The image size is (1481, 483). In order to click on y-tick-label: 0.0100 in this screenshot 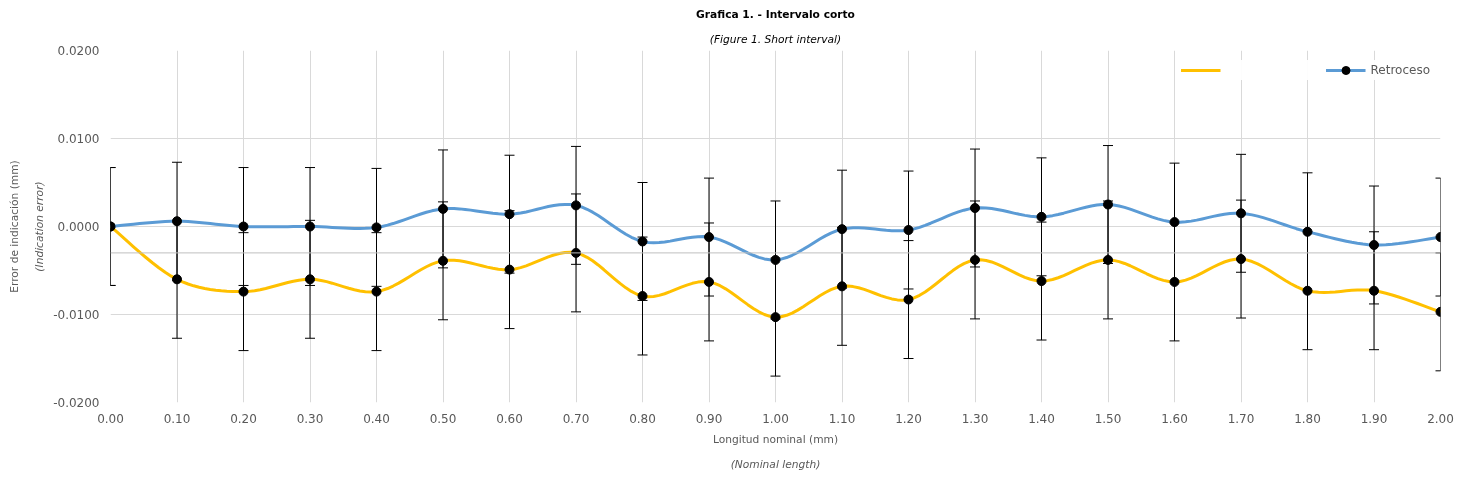, I will do `click(78, 139)`.